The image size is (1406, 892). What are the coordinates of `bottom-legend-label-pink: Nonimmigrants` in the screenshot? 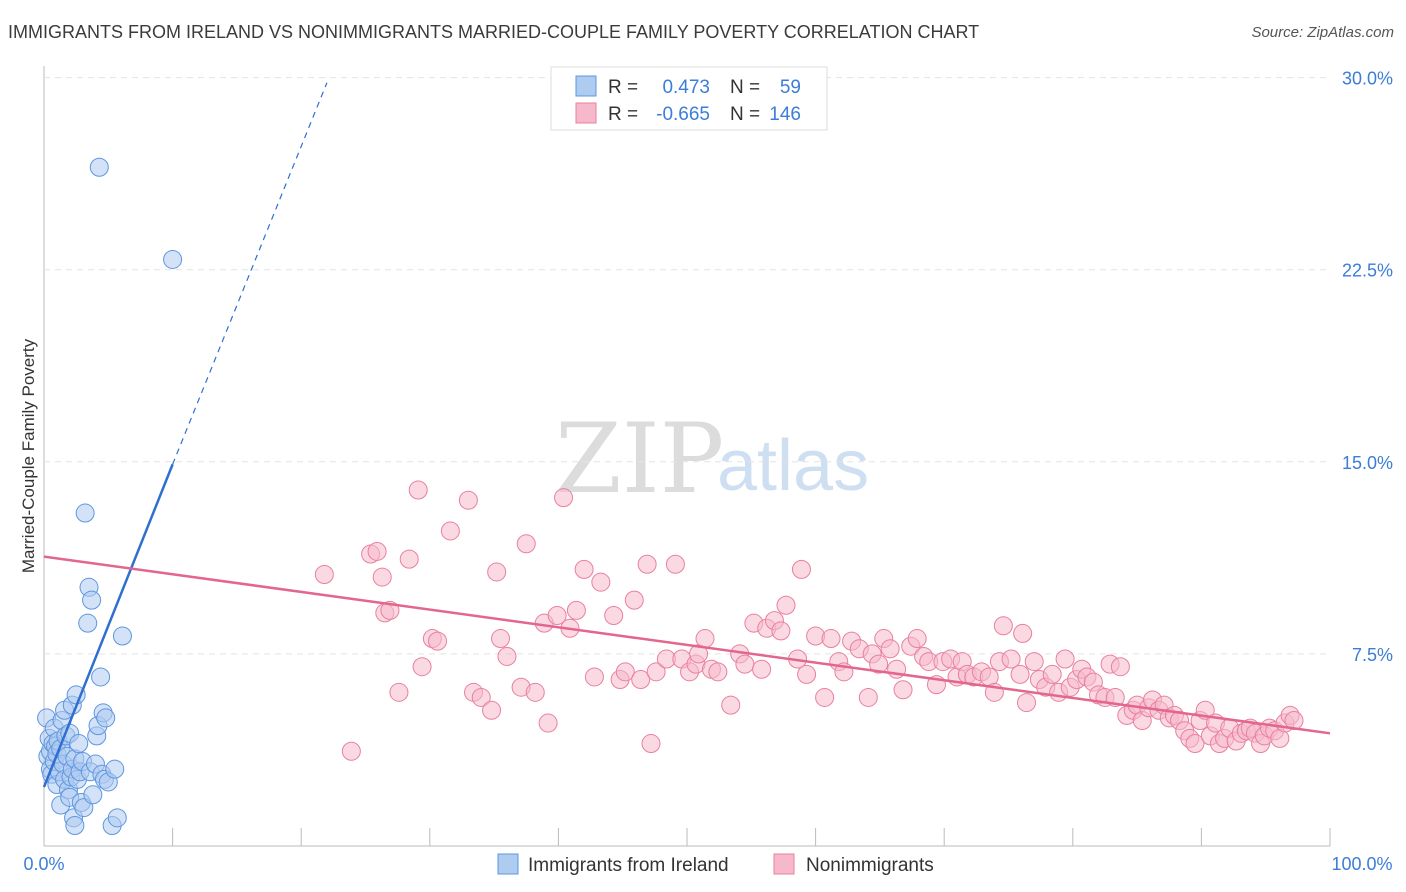 It's located at (870, 865).